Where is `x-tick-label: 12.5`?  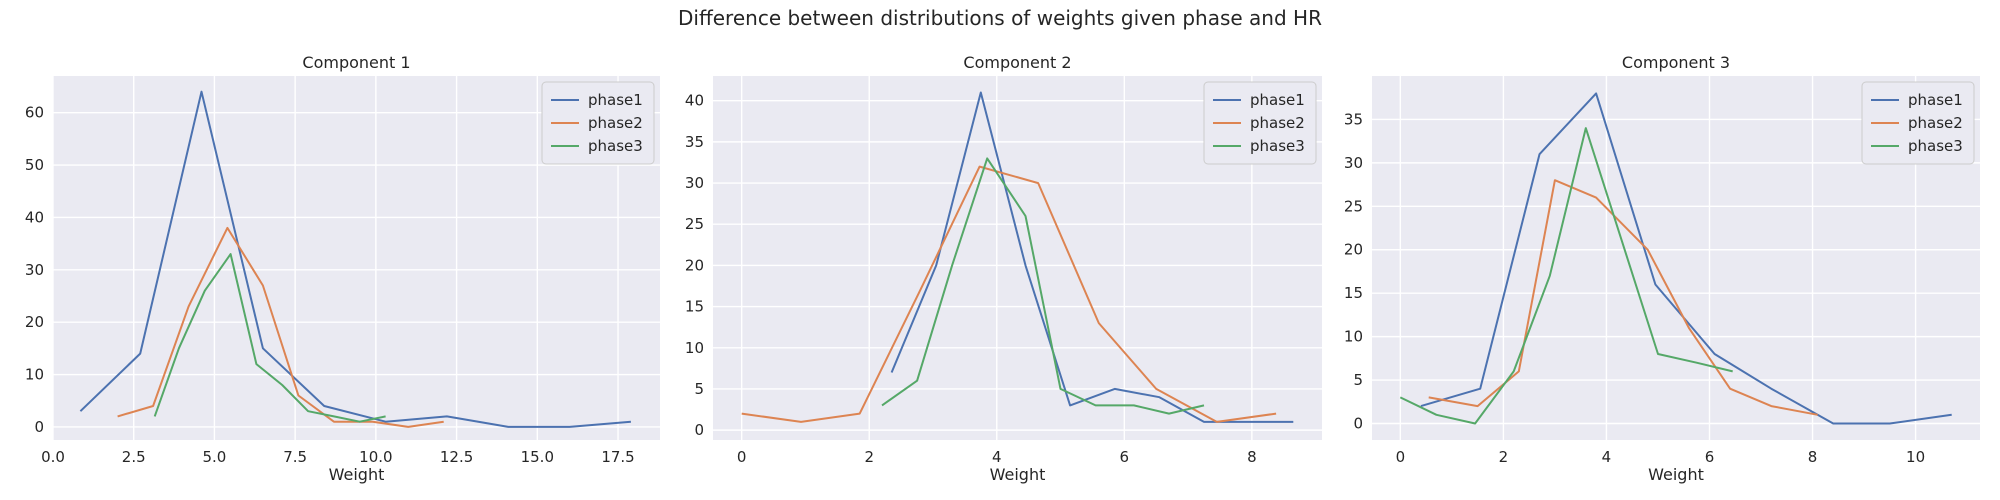 x-tick-label: 12.5 is located at coordinates (456, 457).